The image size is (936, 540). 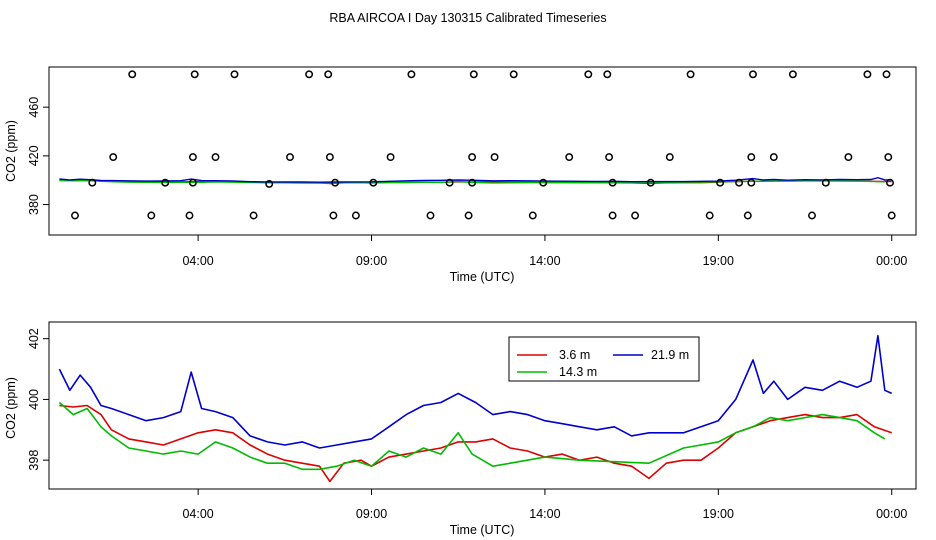 What do you see at coordinates (472, 436) in the screenshot?
I see `series-line-14-3-m` at bounding box center [472, 436].